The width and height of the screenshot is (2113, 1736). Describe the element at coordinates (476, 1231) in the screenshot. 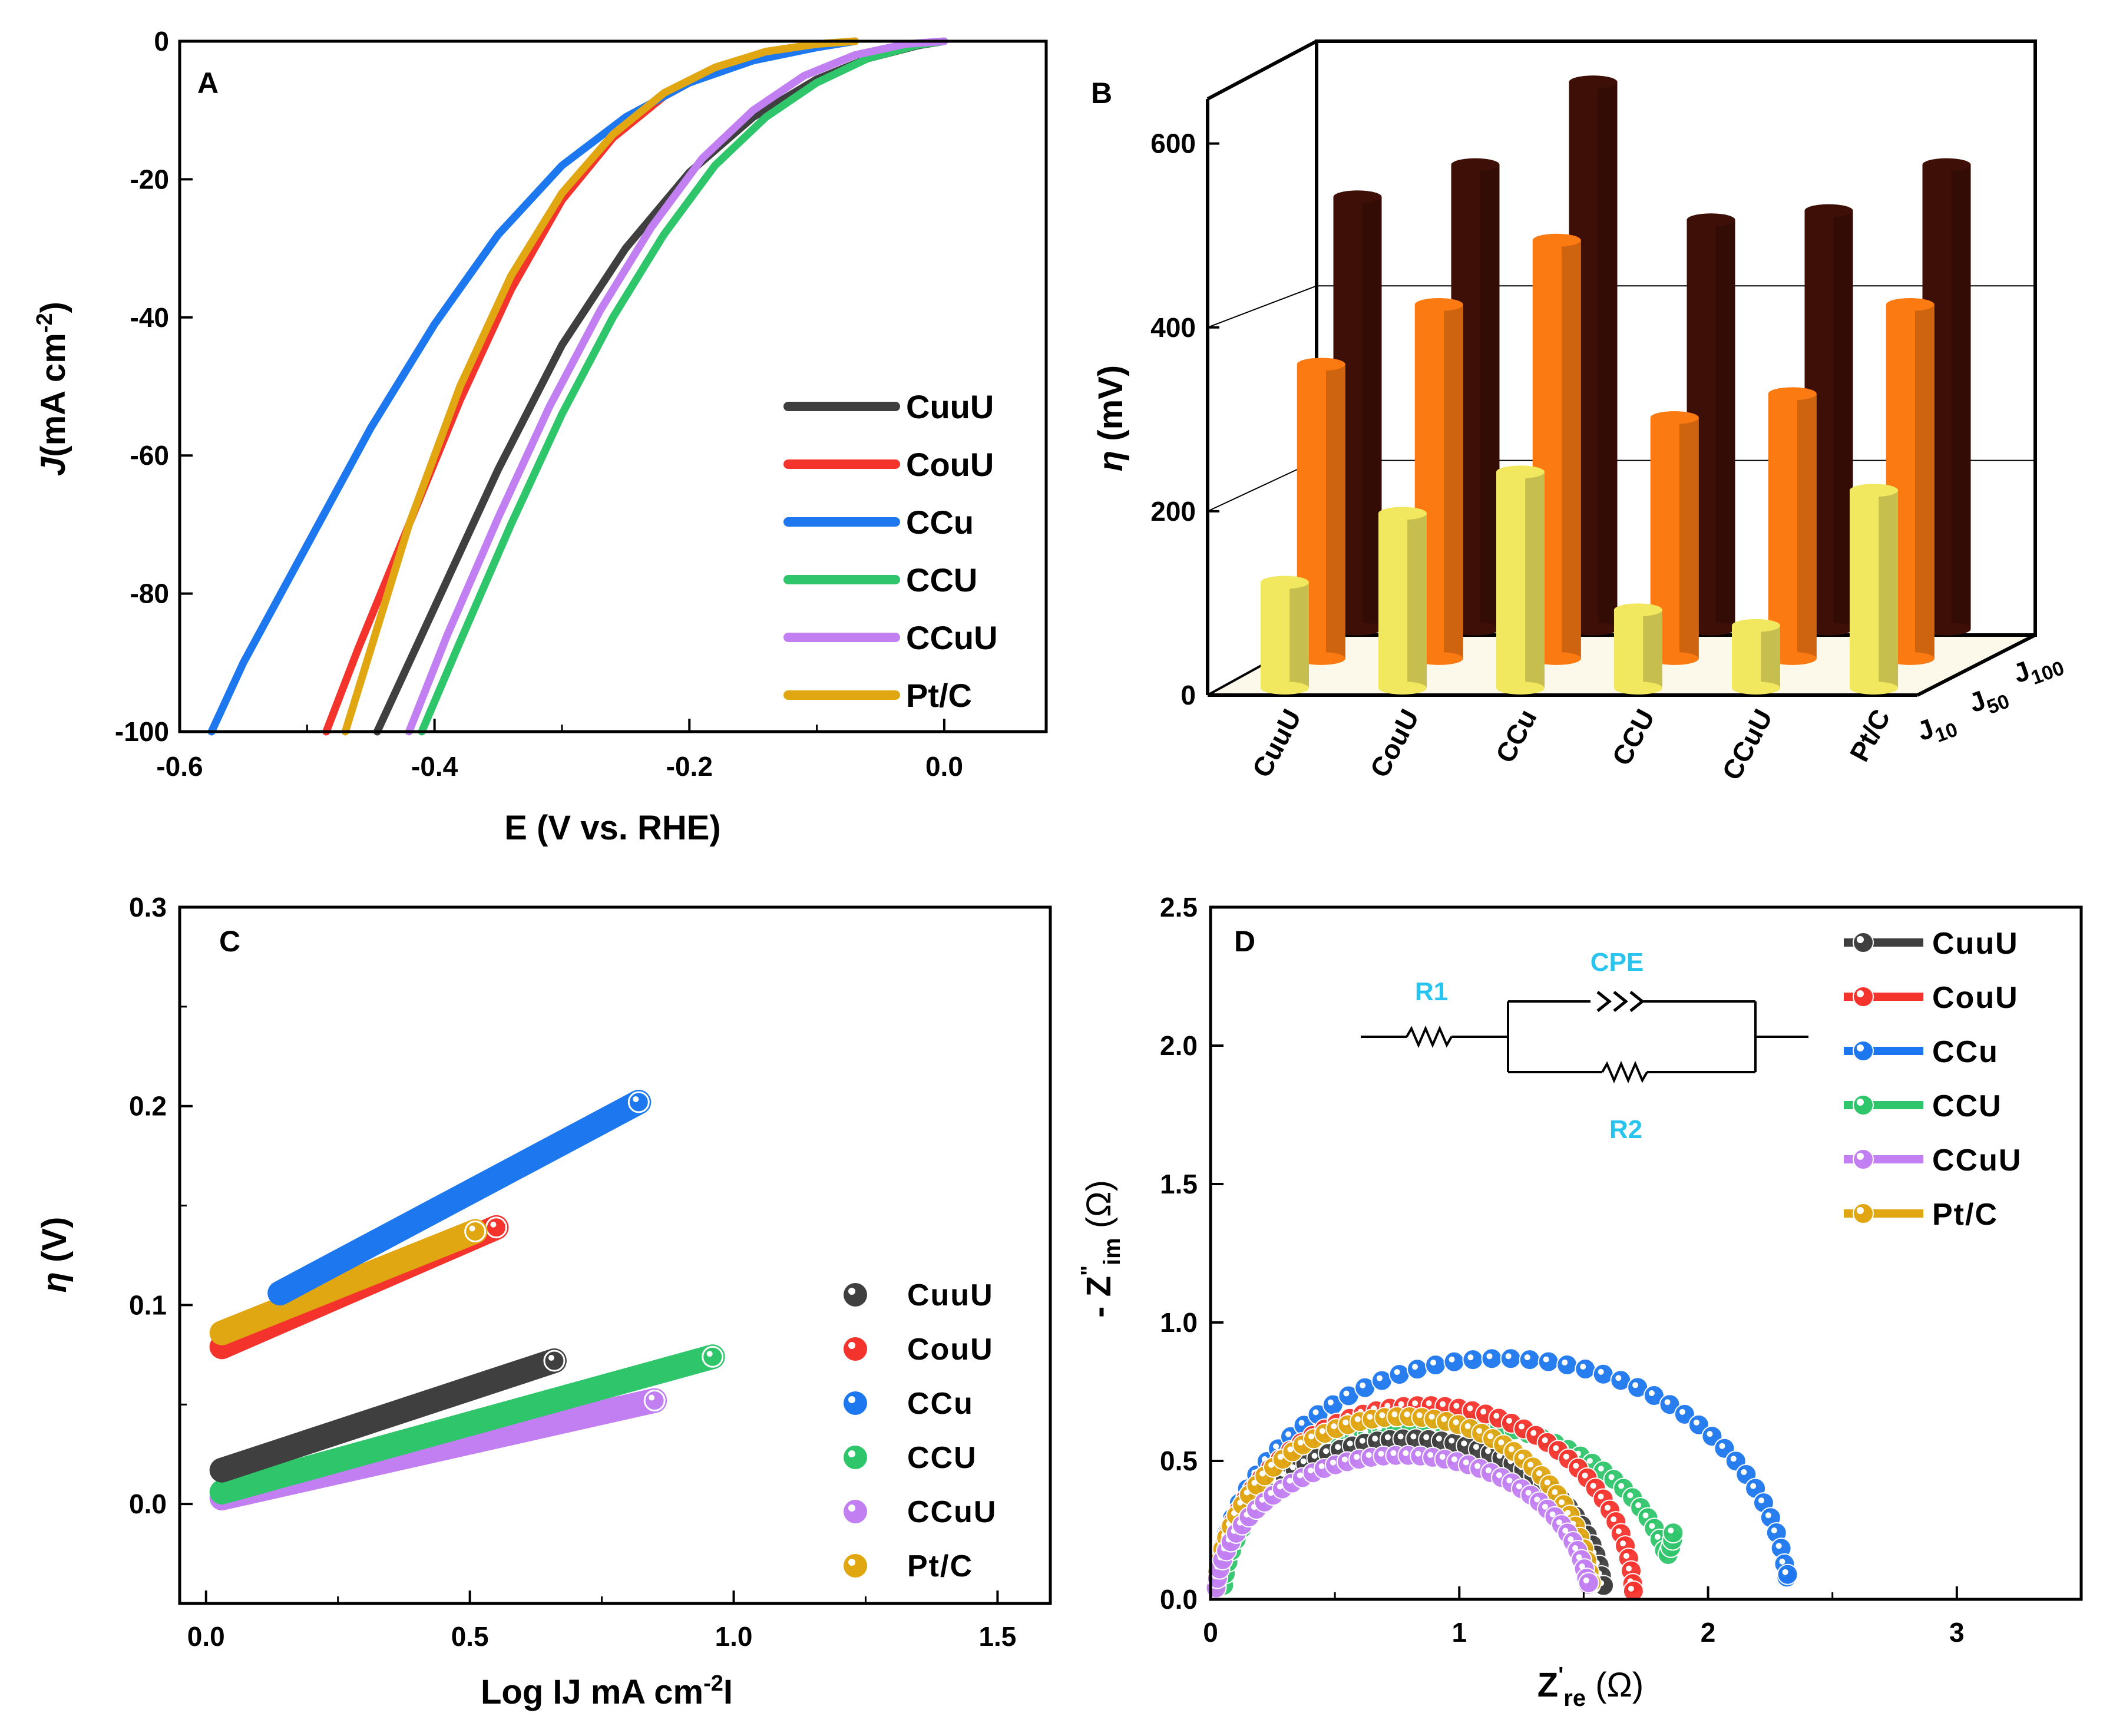

I see `panel-c-series-end-point-pt-c` at that location.